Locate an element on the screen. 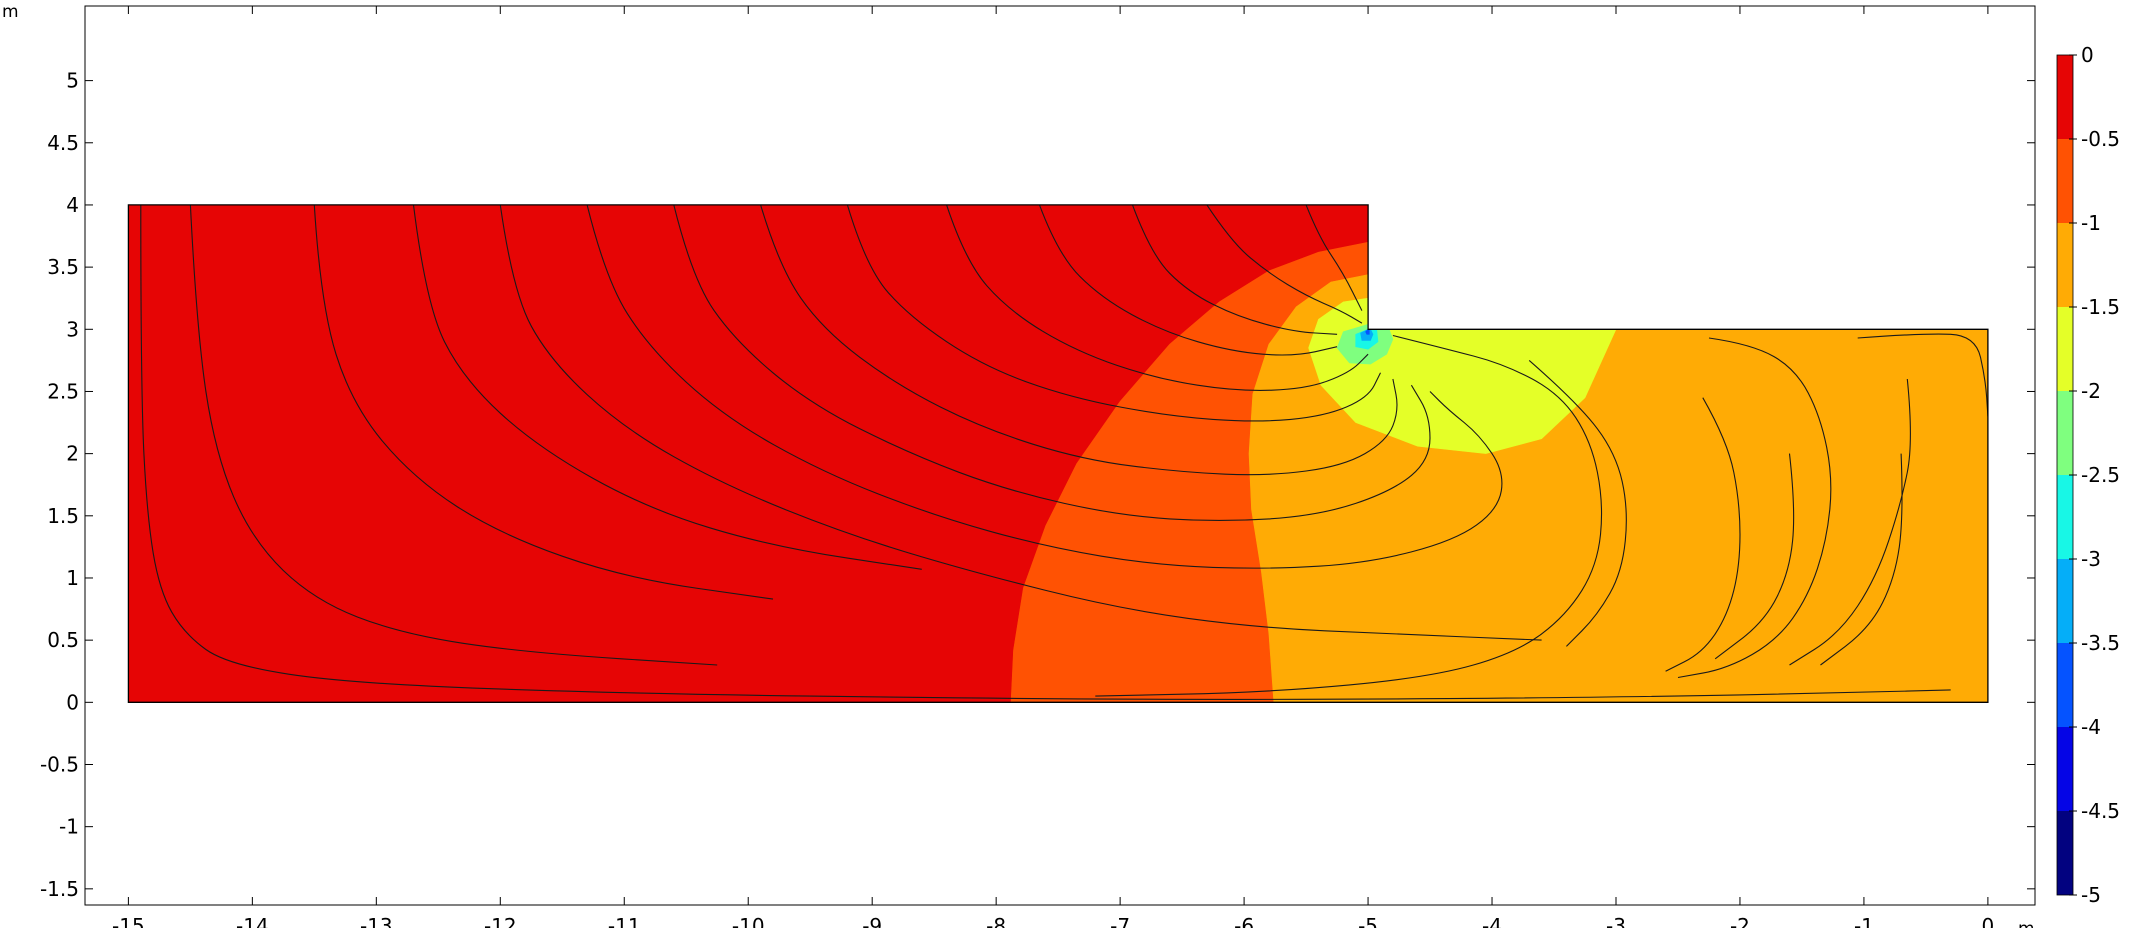 The image size is (2135, 928). x-tick-label: -2 is located at coordinates (1740, 921).